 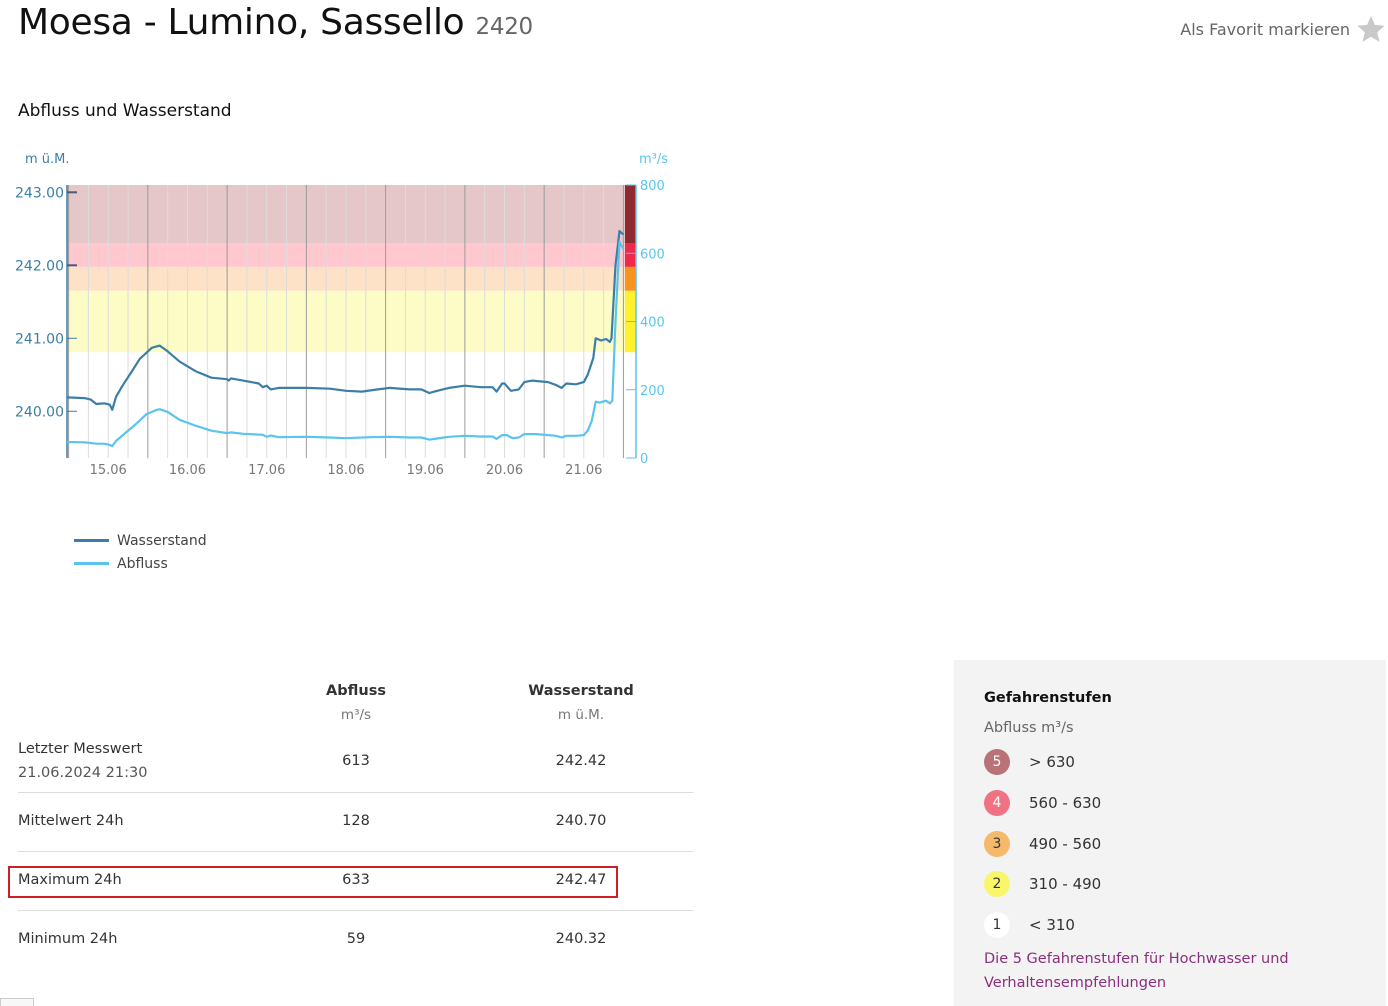 I want to click on danger-level-badge: 4, so click(x=997, y=803).